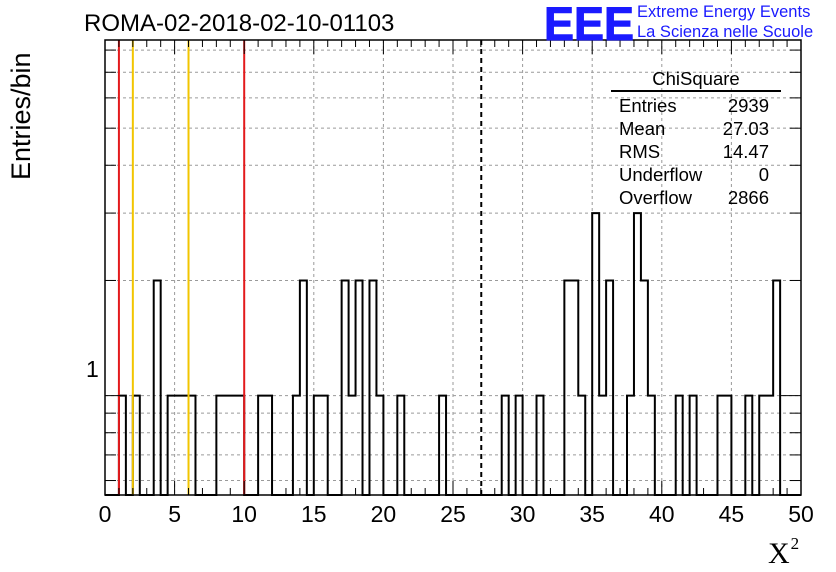  I want to click on org-line-2: La Scienza nelle Scuole, so click(725, 32).